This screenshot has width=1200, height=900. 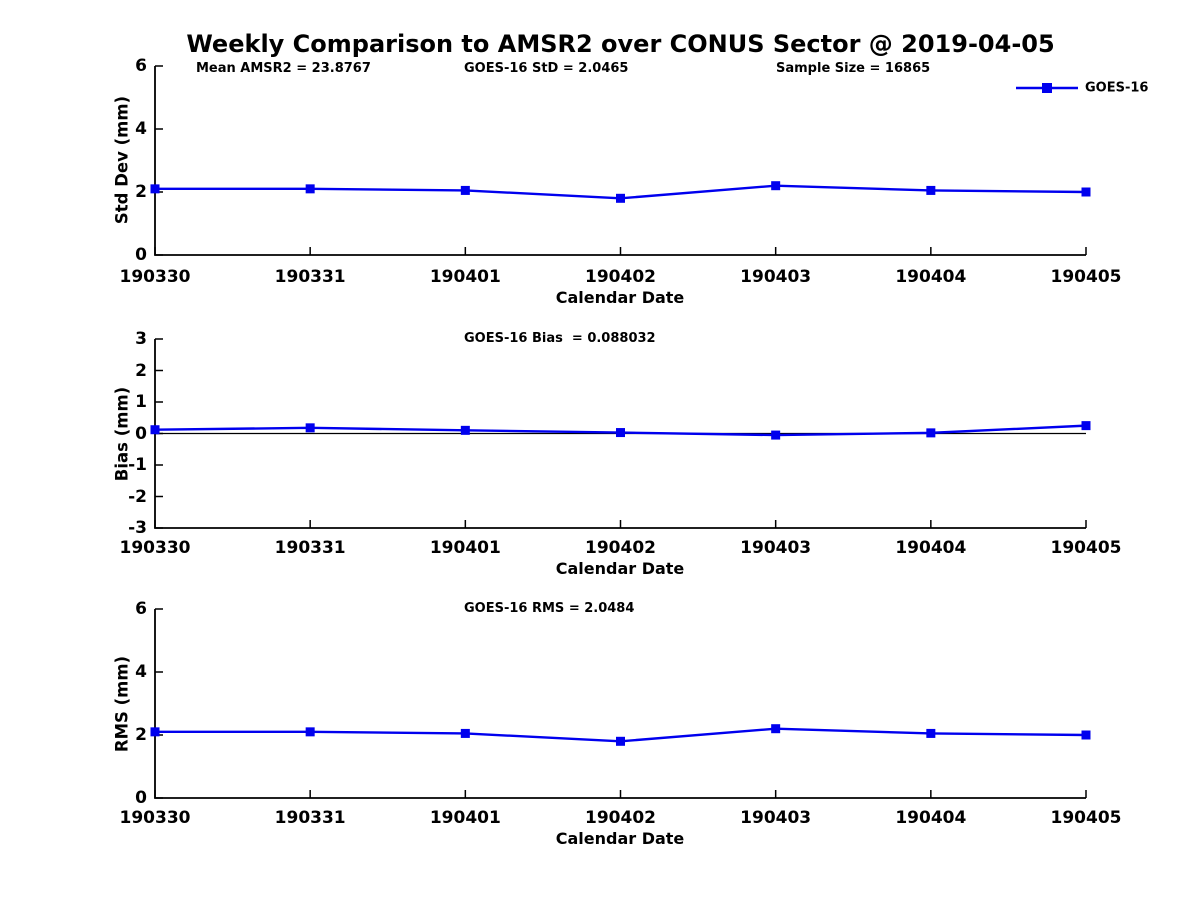 What do you see at coordinates (1047, 88) in the screenshot?
I see `legend-marker` at bounding box center [1047, 88].